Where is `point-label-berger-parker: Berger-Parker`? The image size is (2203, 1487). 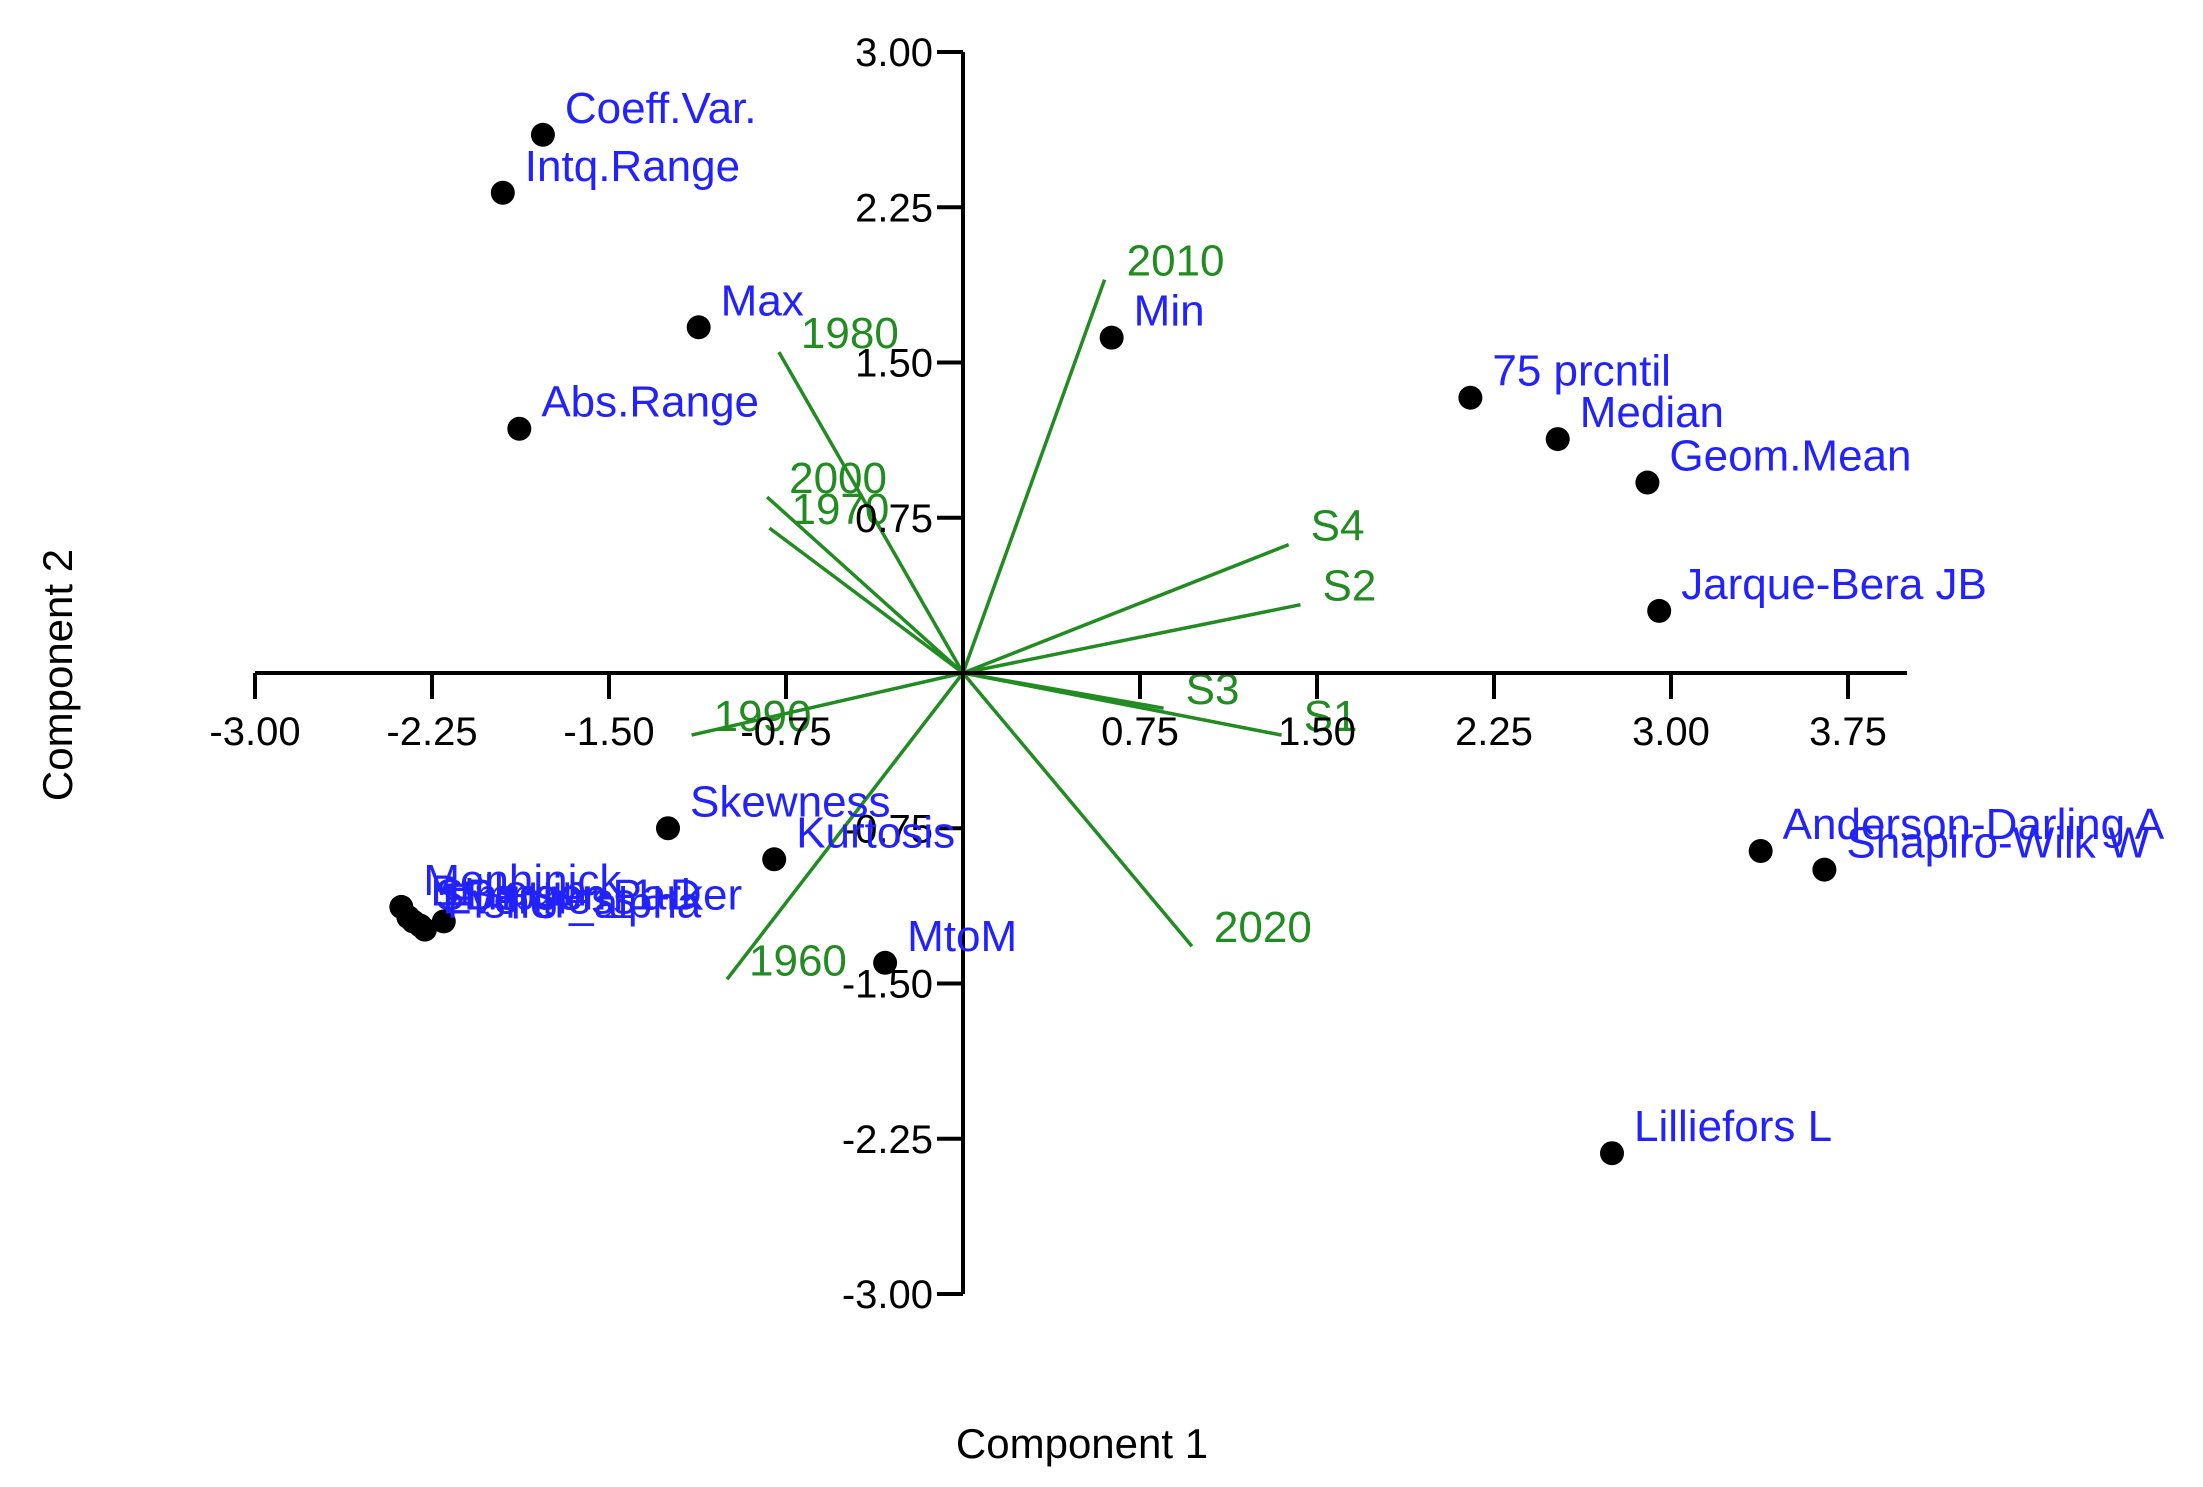 point-label-berger-parker: Berger-Parker is located at coordinates (604, 894).